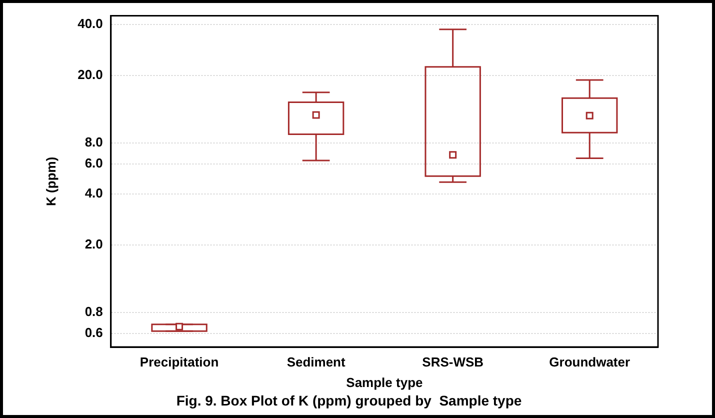 This screenshot has height=418, width=715. I want to click on y-tick-label: 4.0, so click(93, 193).